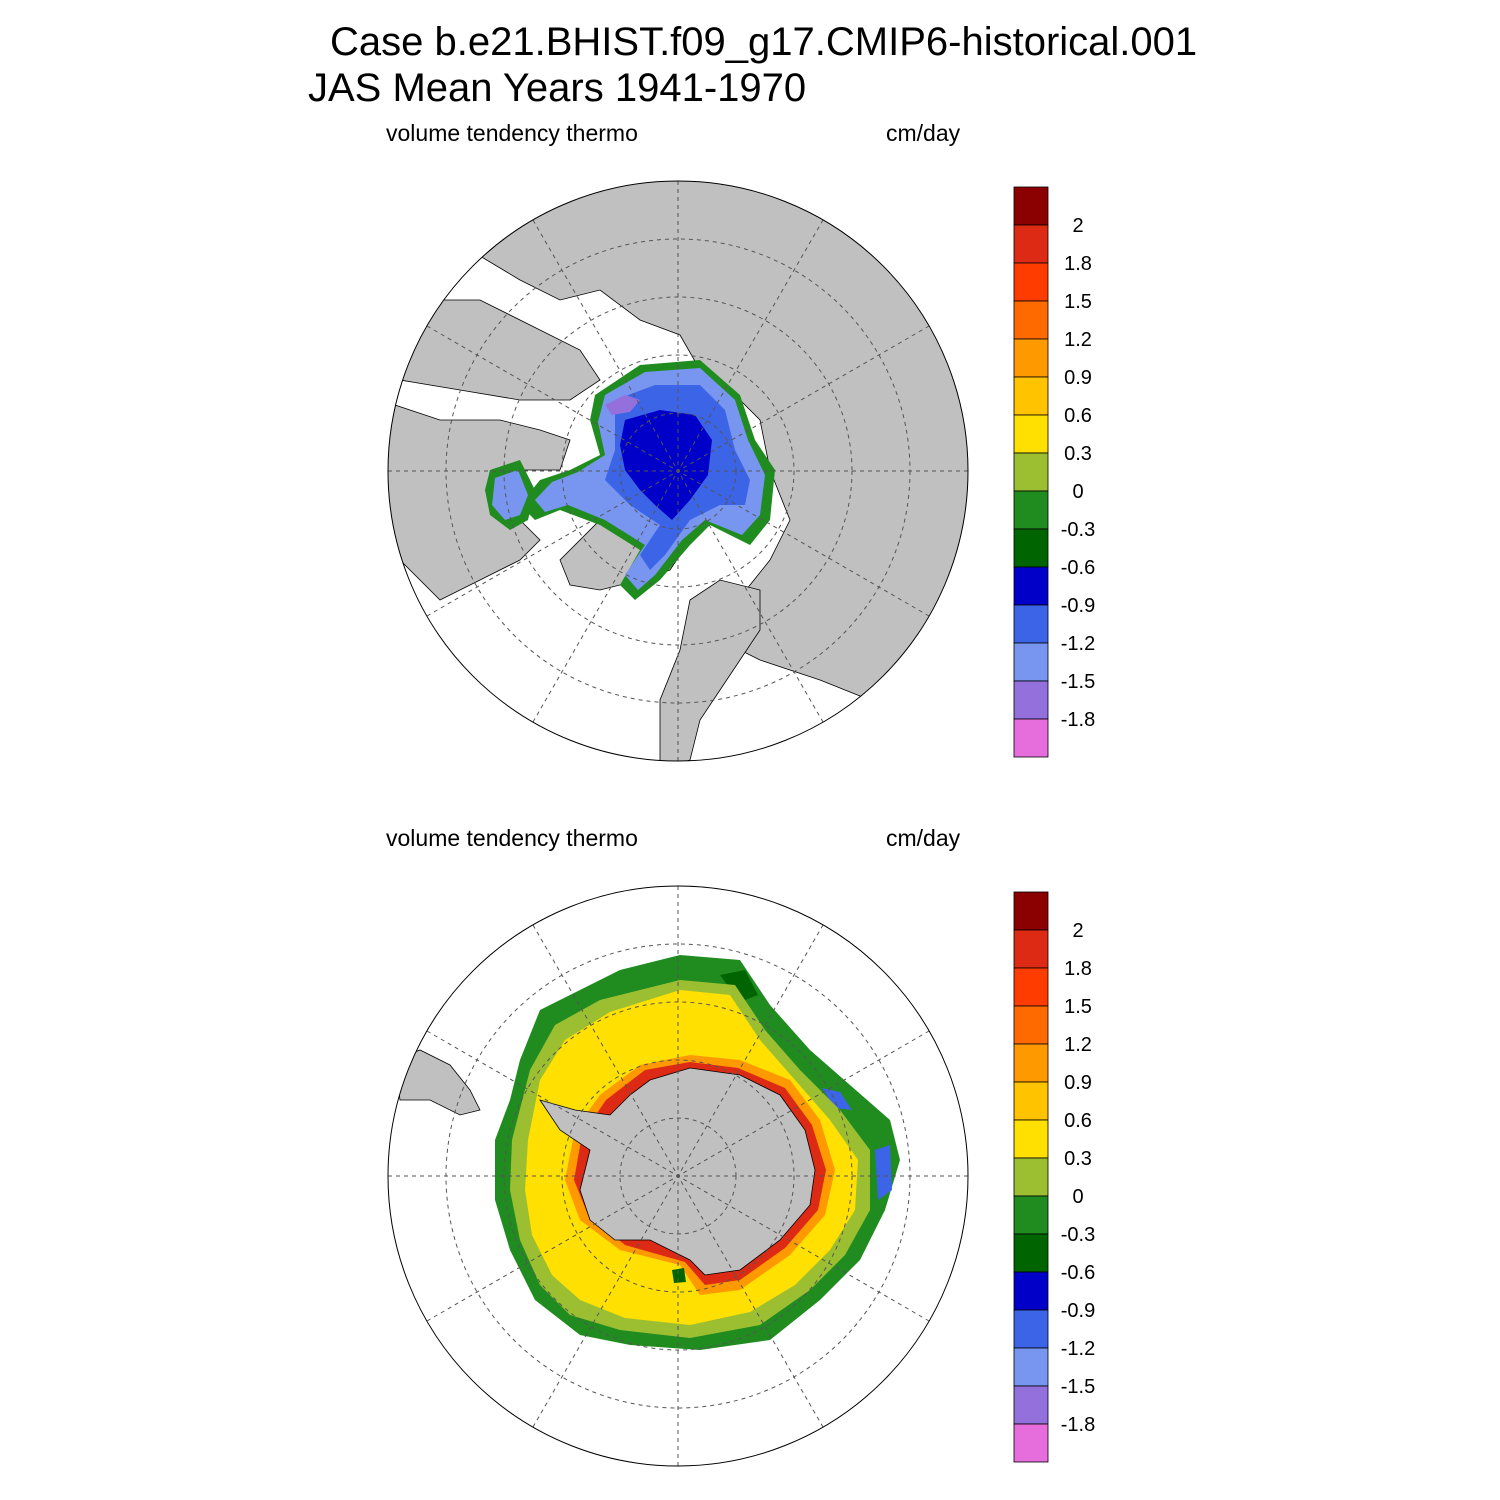 The image size is (1500, 1500). What do you see at coordinates (557, 88) in the screenshot?
I see `period-title: JAS Mean Years 1941-1970` at bounding box center [557, 88].